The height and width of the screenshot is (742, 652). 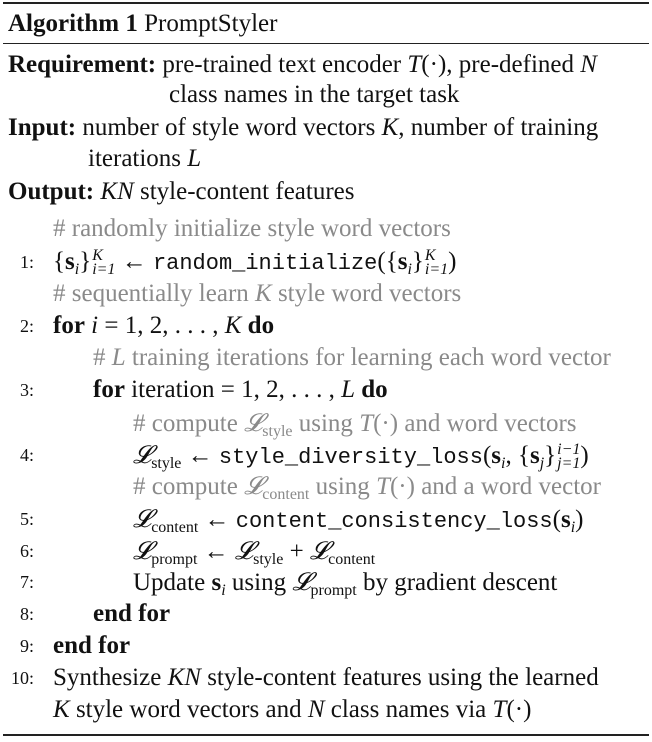 What do you see at coordinates (26, 262) in the screenshot?
I see `line-number-1: 1:` at bounding box center [26, 262].